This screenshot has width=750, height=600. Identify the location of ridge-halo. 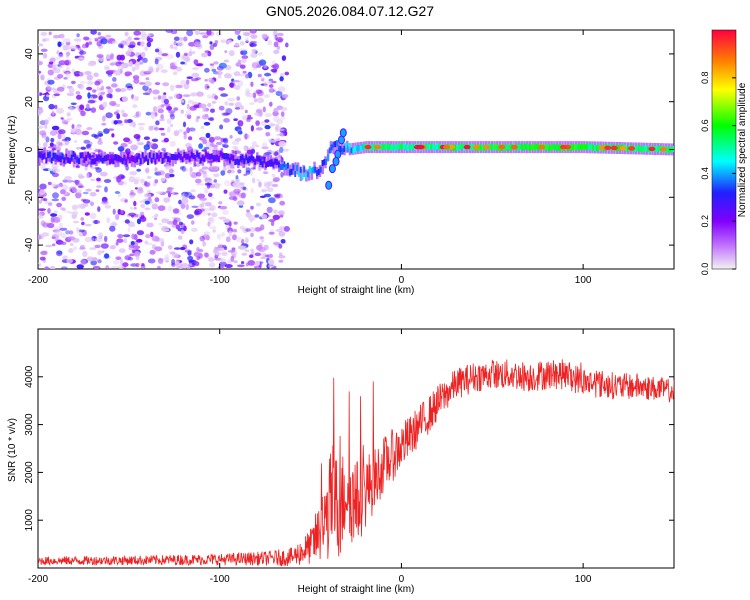
(69, 156).